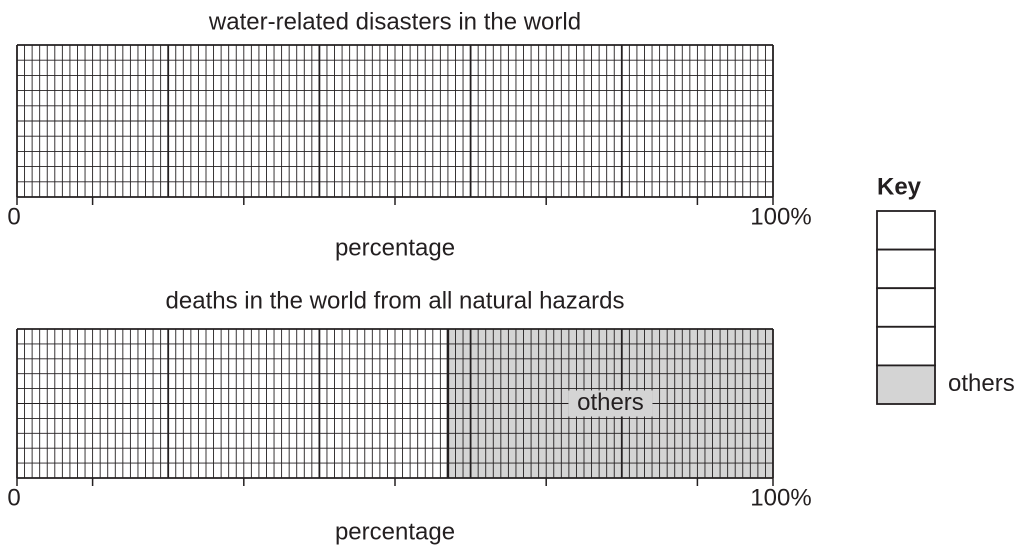 The height and width of the screenshot is (553, 1032). I want to click on segment-label-bg, so click(610, 403).